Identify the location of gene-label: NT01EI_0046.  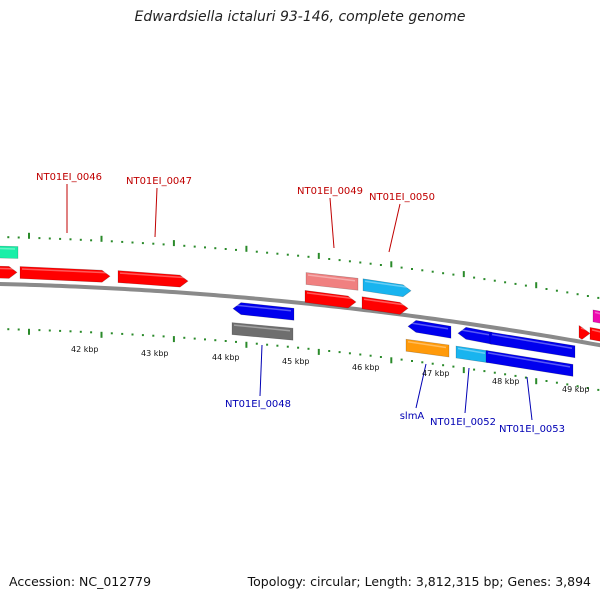
(69, 177).